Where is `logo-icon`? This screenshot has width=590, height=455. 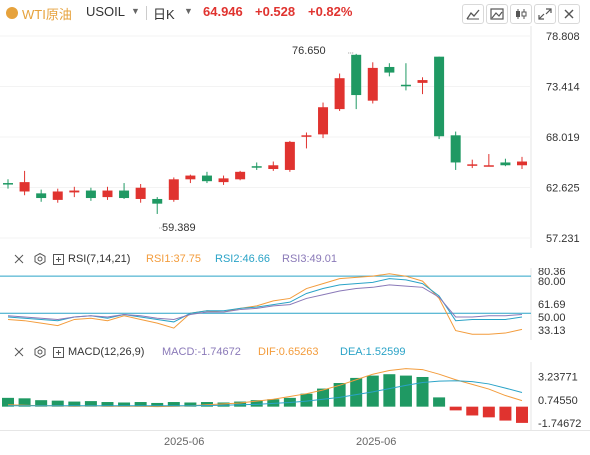 logo-icon is located at coordinates (12, 13).